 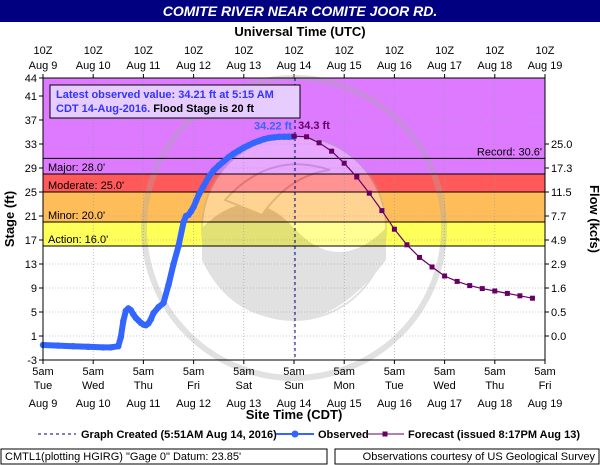 I want to click on stage-axis-label: Stage (ft), so click(x=9, y=219).